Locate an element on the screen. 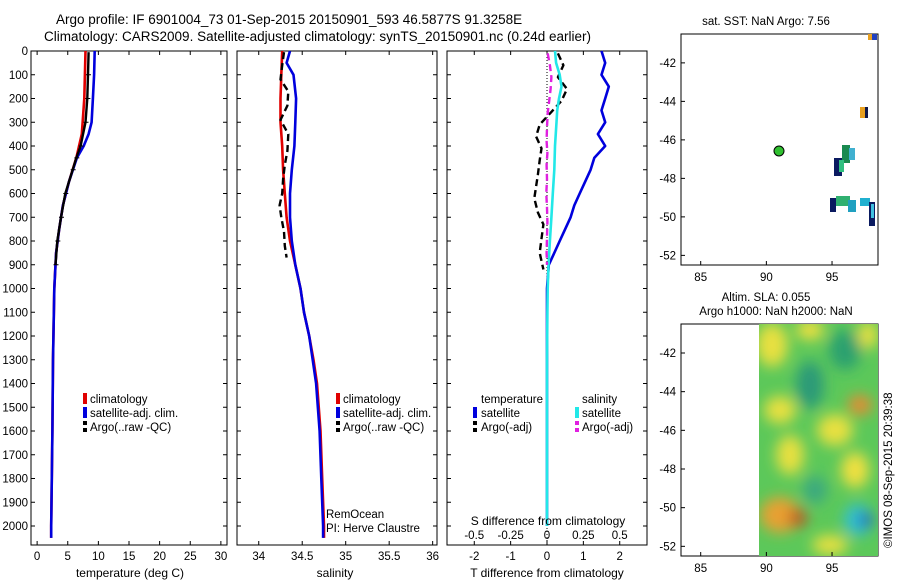  x-tick-label-34: 34 is located at coordinates (258, 557).